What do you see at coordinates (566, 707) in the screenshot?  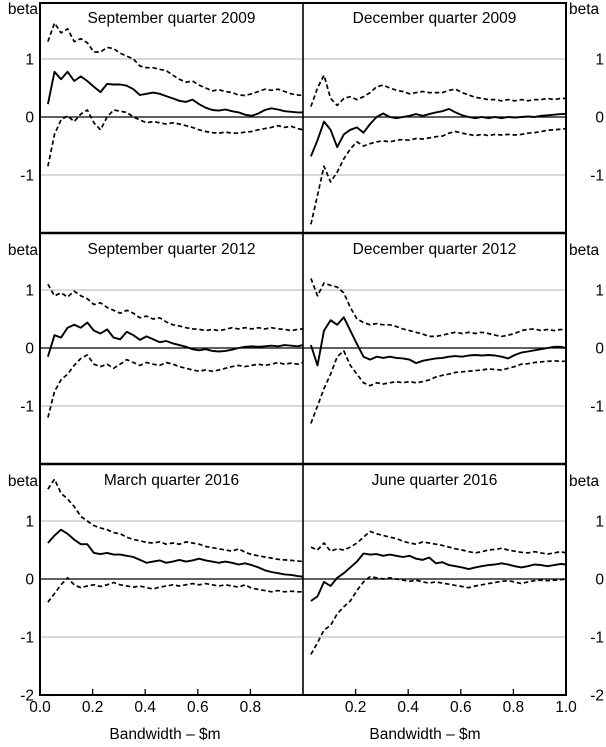 I see `x-tick-label: 1.0` at bounding box center [566, 707].